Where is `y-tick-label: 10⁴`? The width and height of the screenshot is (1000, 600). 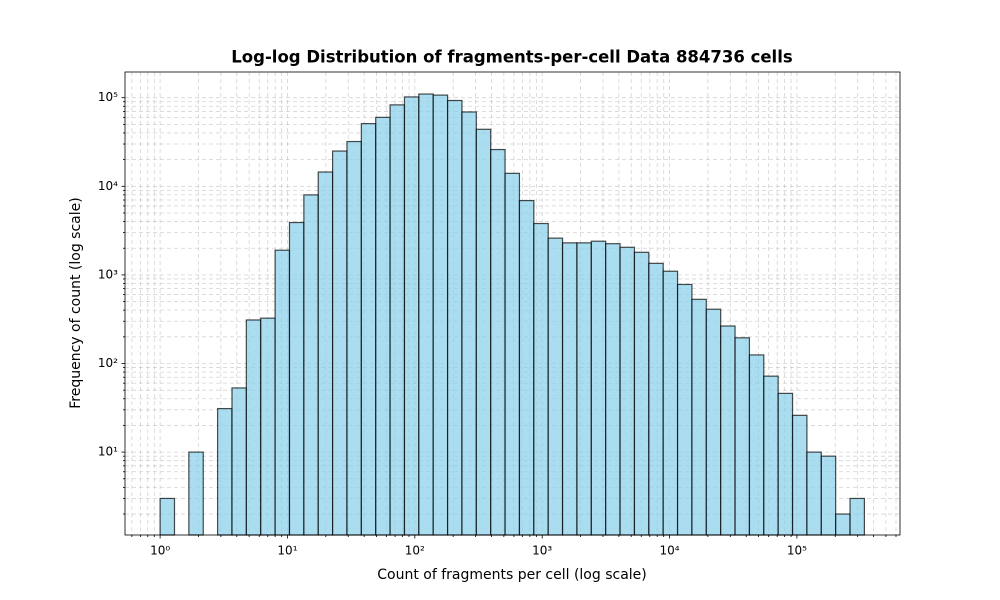
y-tick-label: 10⁴ is located at coordinates (108, 186).